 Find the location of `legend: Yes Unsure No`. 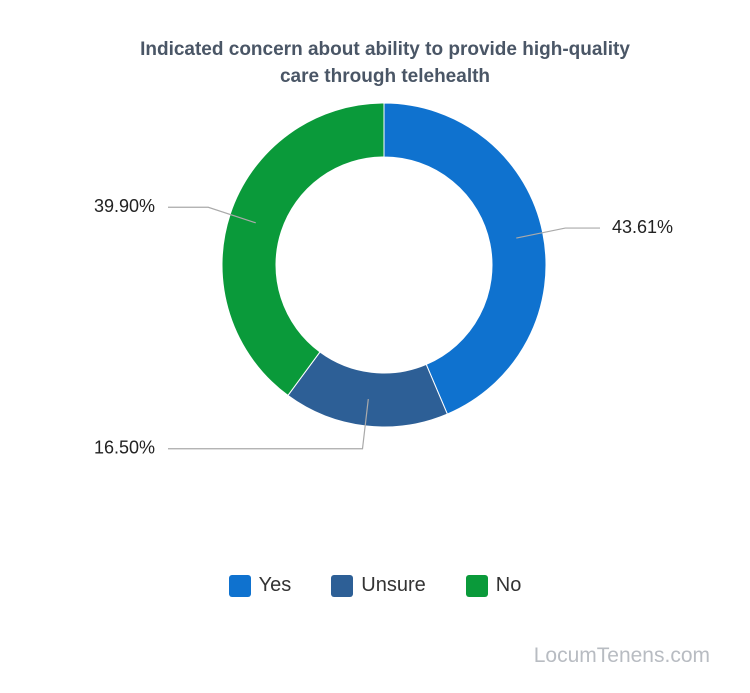

legend: Yes Unsure No is located at coordinates (375, 585).